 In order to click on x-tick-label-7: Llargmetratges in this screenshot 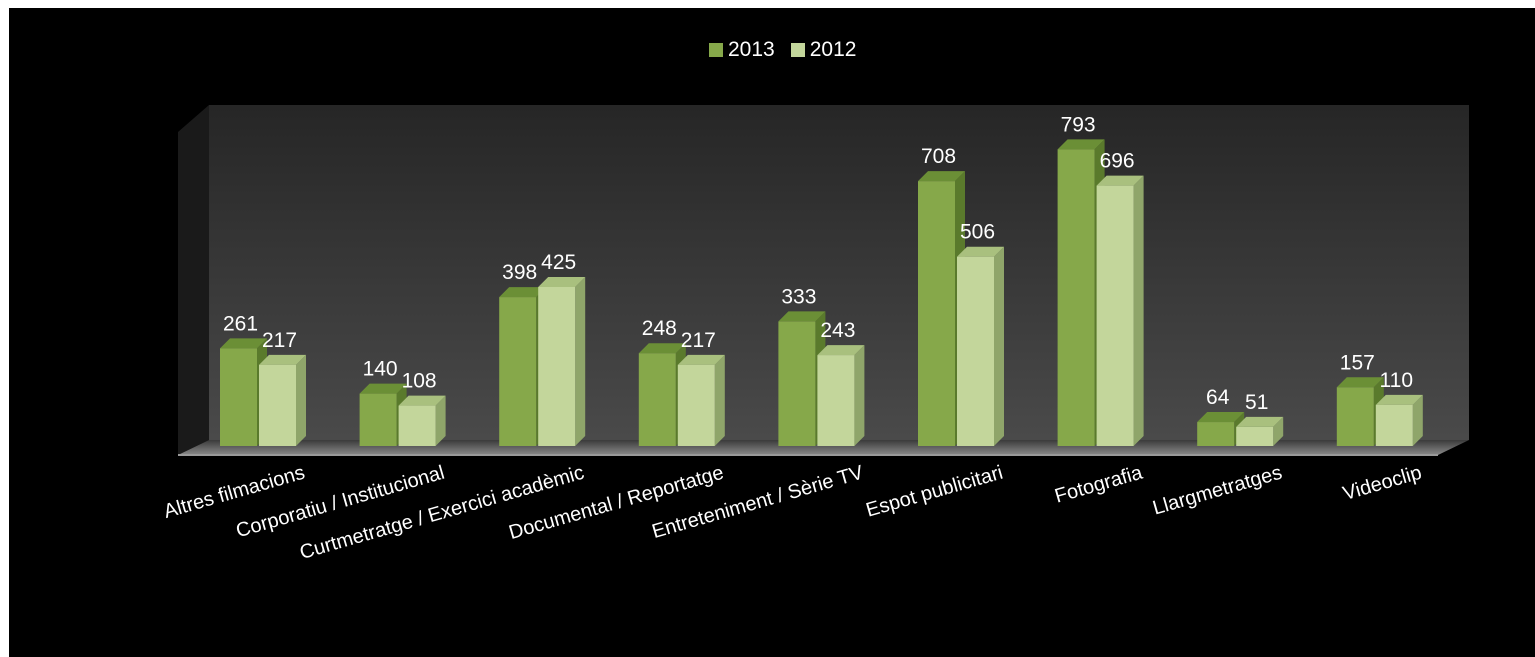, I will do `click(1217, 491)`.